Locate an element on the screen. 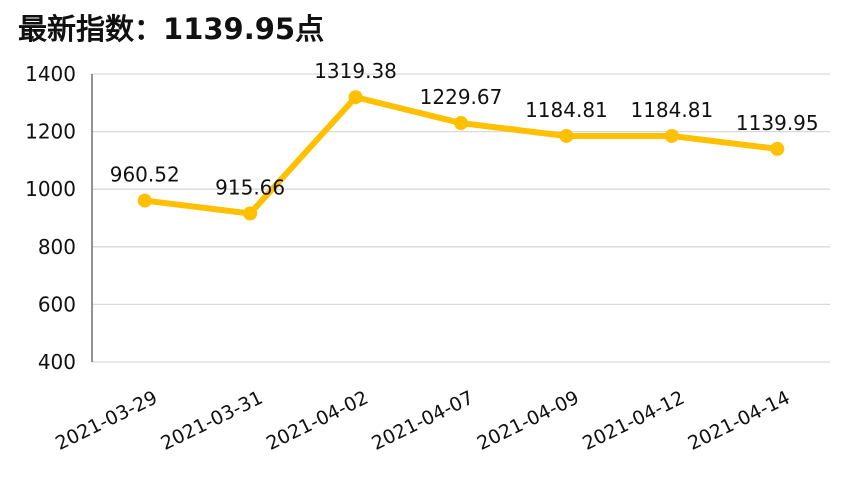 The width and height of the screenshot is (858, 481). y-tick-label: 1000 is located at coordinates (50, 189).